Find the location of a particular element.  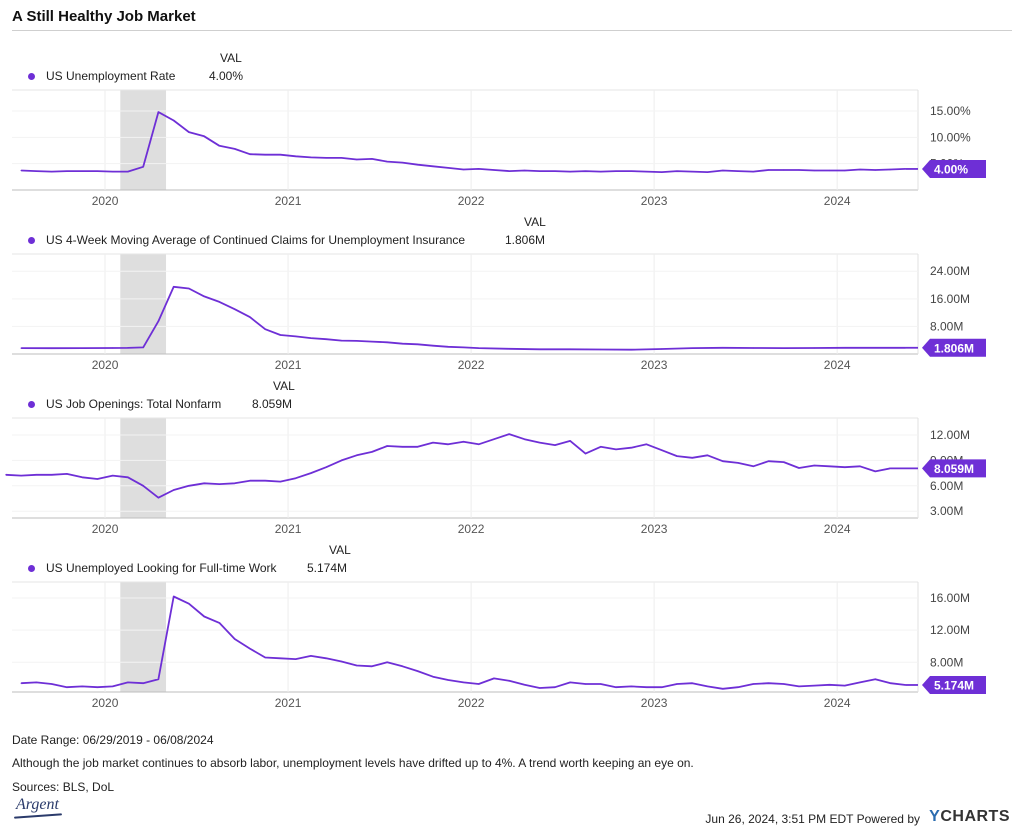

timestamp: Jun 26, 2024, 3:51 PM EDT Powered by is located at coordinates (812, 819).